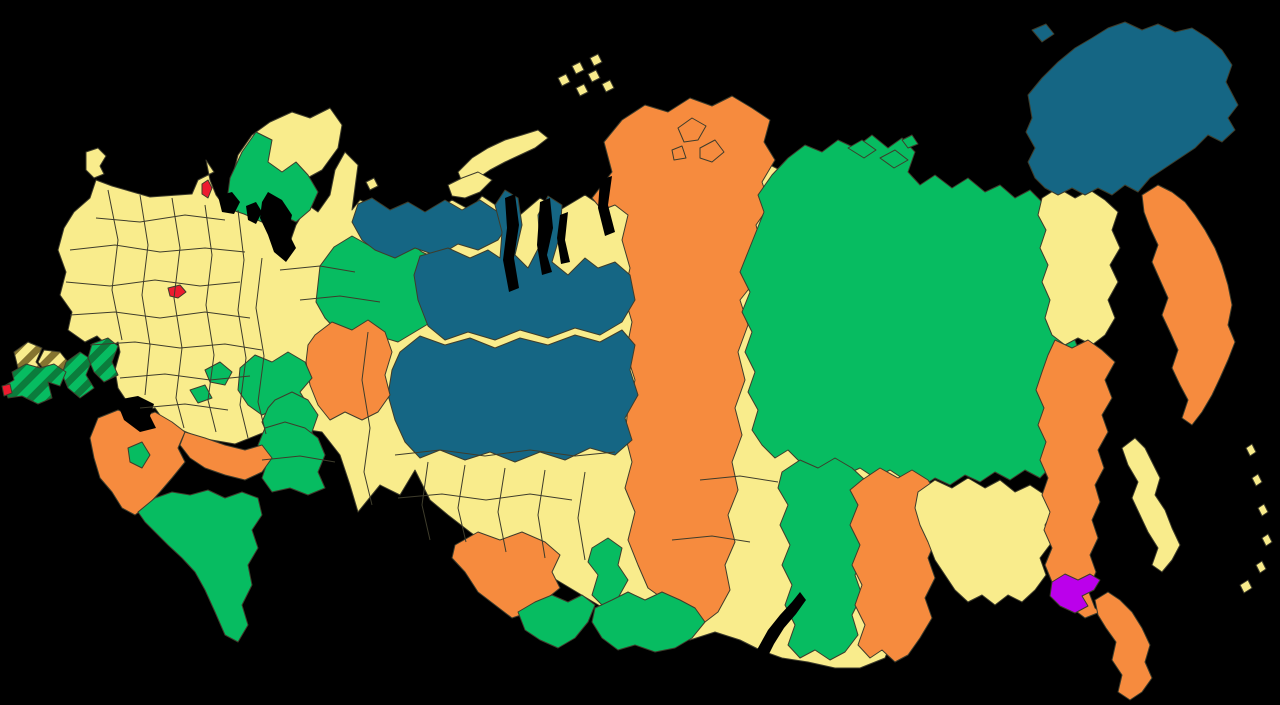 The image size is (1280, 705). I want to click on yenisei-gulf-water, so click(606, 206).